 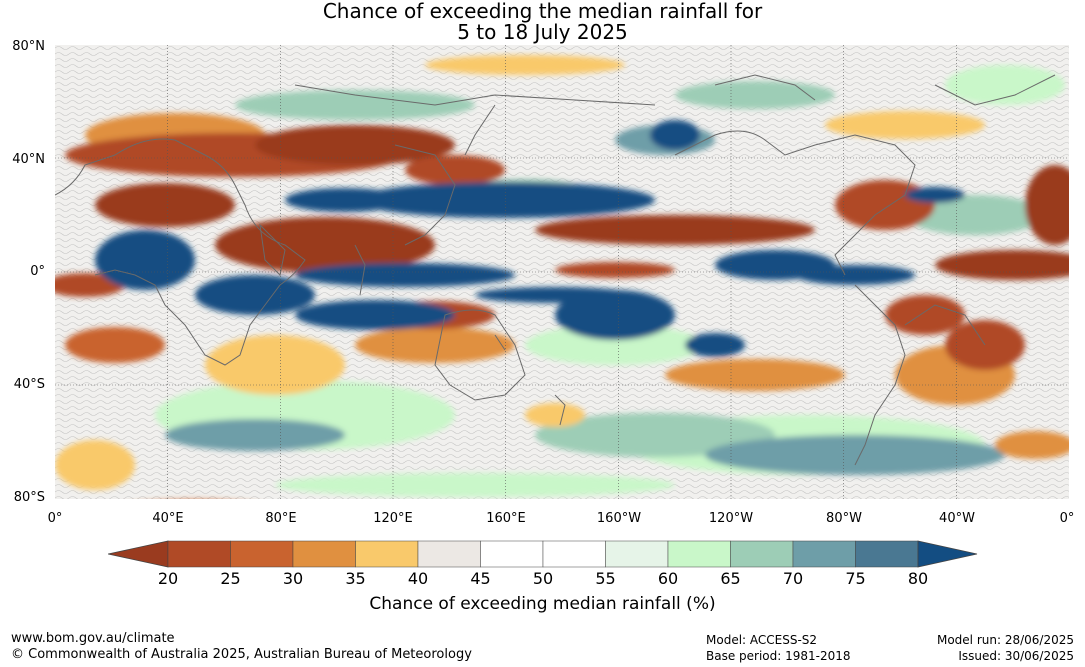 I want to click on footer-model: Model: ACCESS-S2, so click(x=762, y=640).